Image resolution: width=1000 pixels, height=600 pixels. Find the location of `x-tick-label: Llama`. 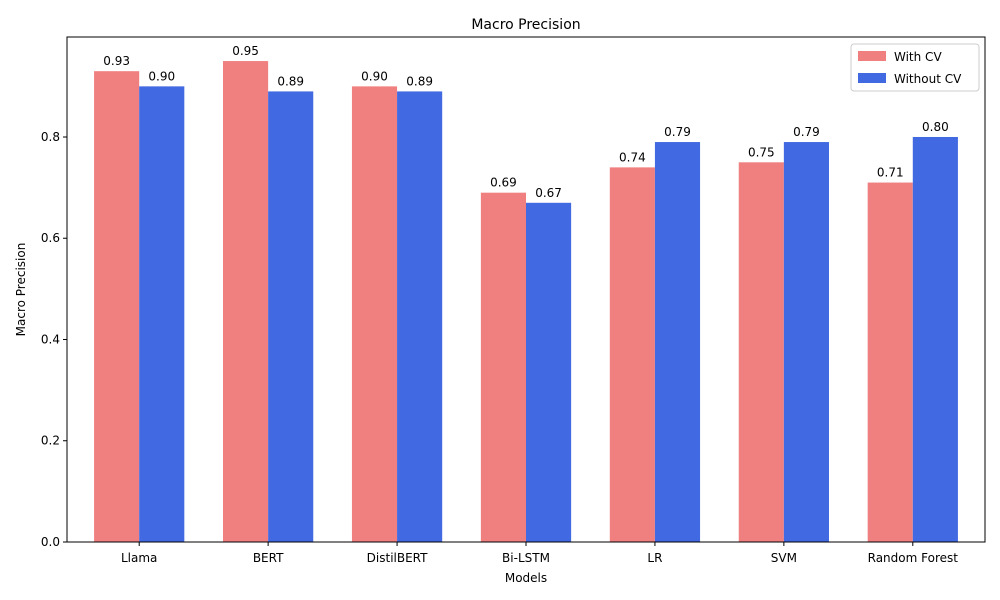

x-tick-label: Llama is located at coordinates (139, 558).